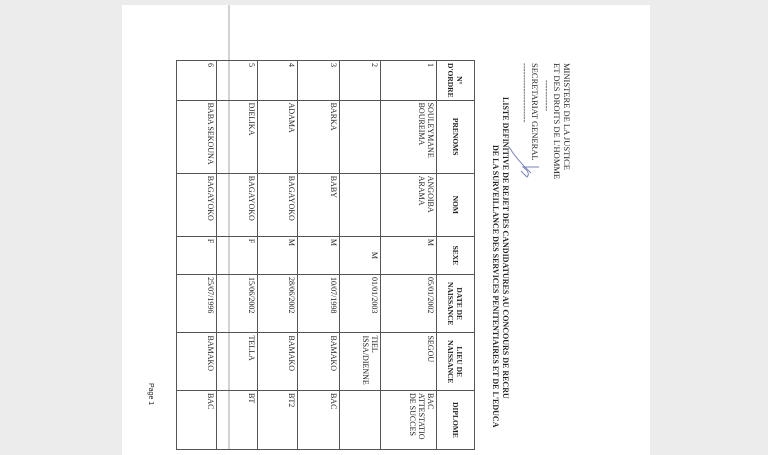 Image resolution: width=768 pixels, height=455 pixels. Describe the element at coordinates (277, 303) in the screenshot. I see `cell-date: 28/06/2002` at that location.